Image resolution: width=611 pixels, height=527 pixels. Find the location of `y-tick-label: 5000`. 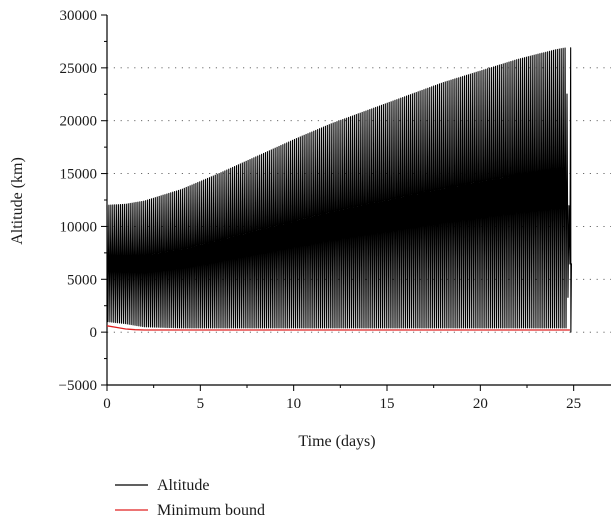

y-tick-label: 5000 is located at coordinates (82, 280).